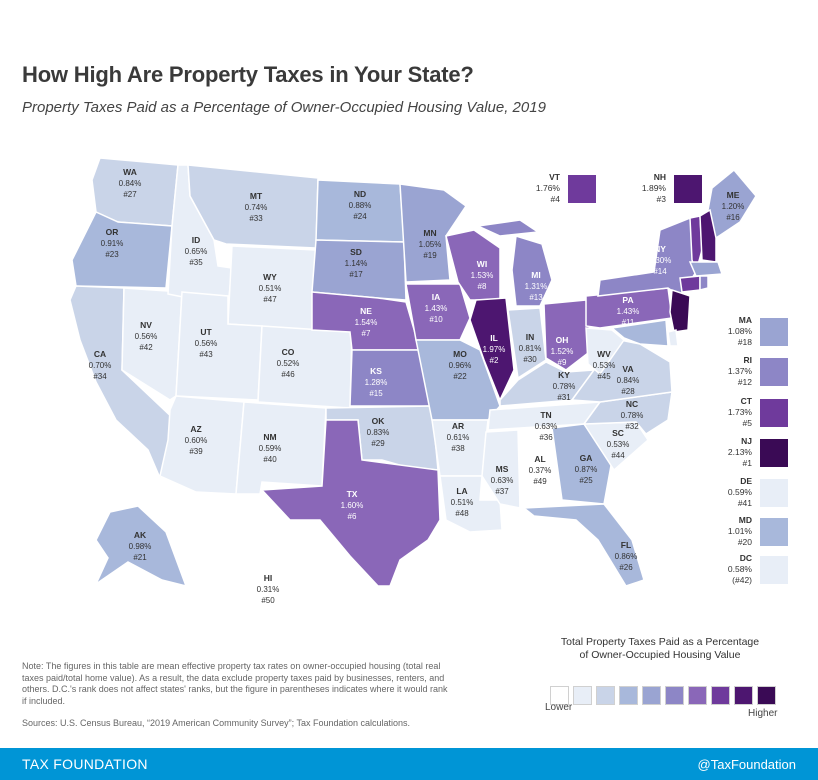 This screenshot has height=780, width=818. Describe the element at coordinates (659, 177) in the screenshot. I see `callout-abbr: NH` at that location.